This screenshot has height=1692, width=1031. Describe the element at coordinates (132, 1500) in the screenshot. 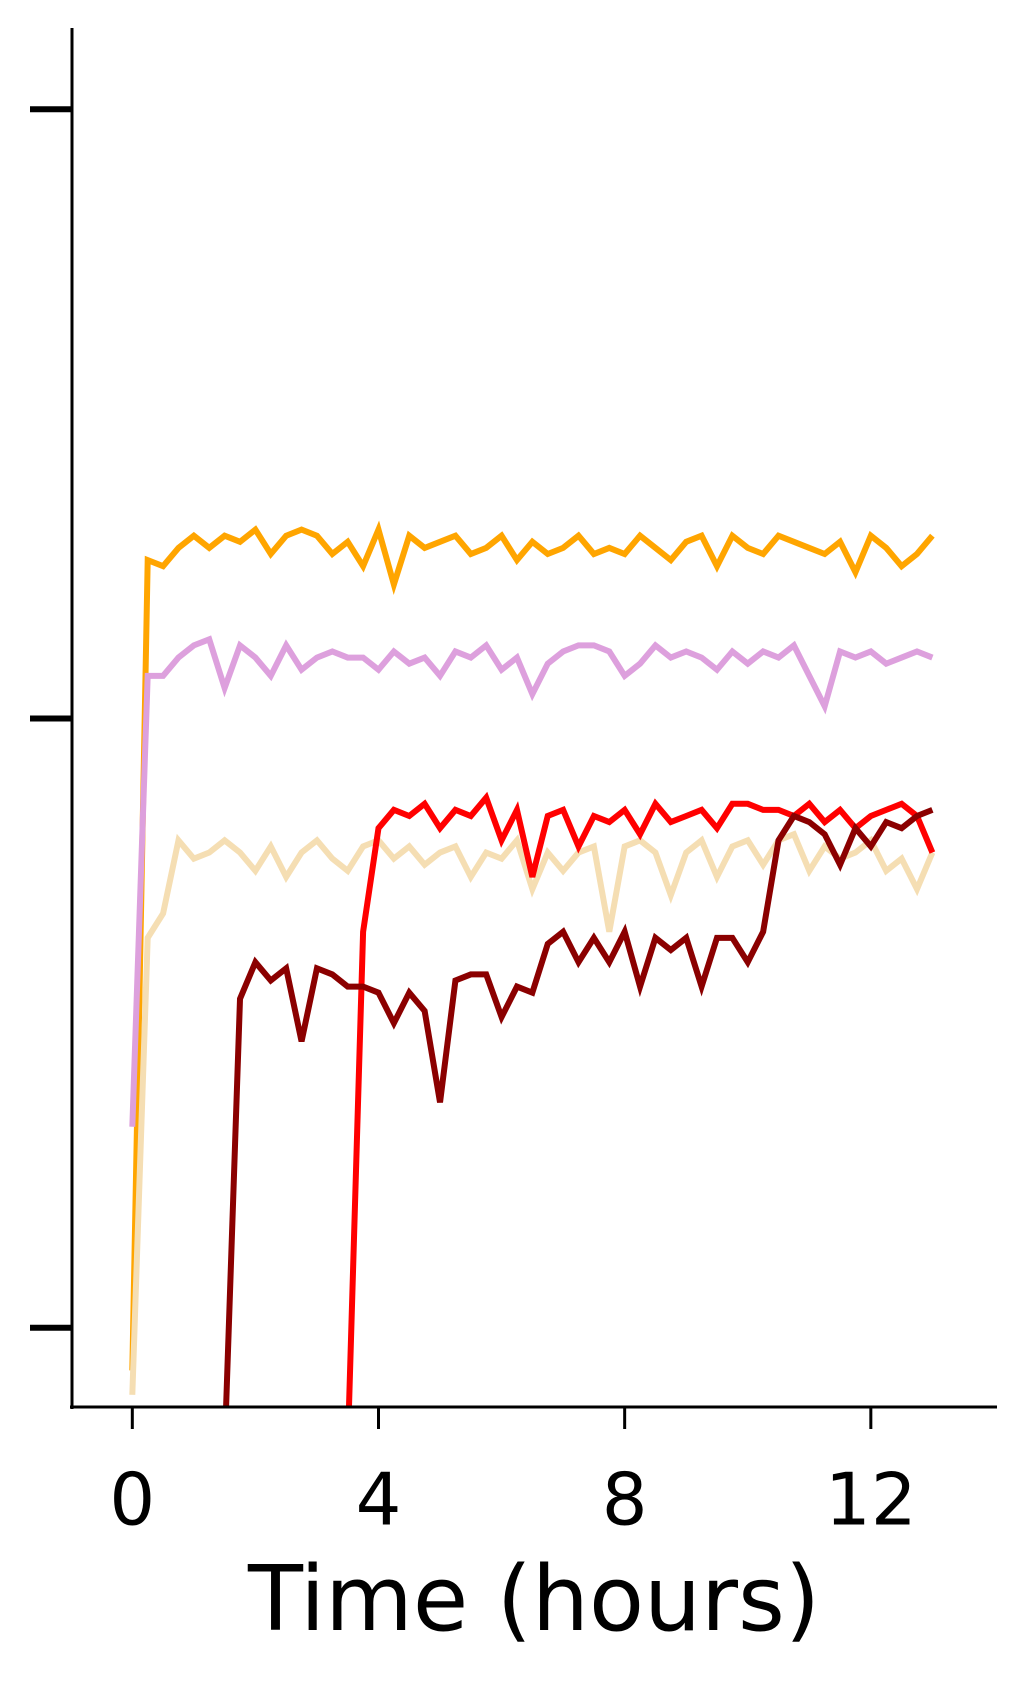

I see `x-tick-label: 0` at that location.